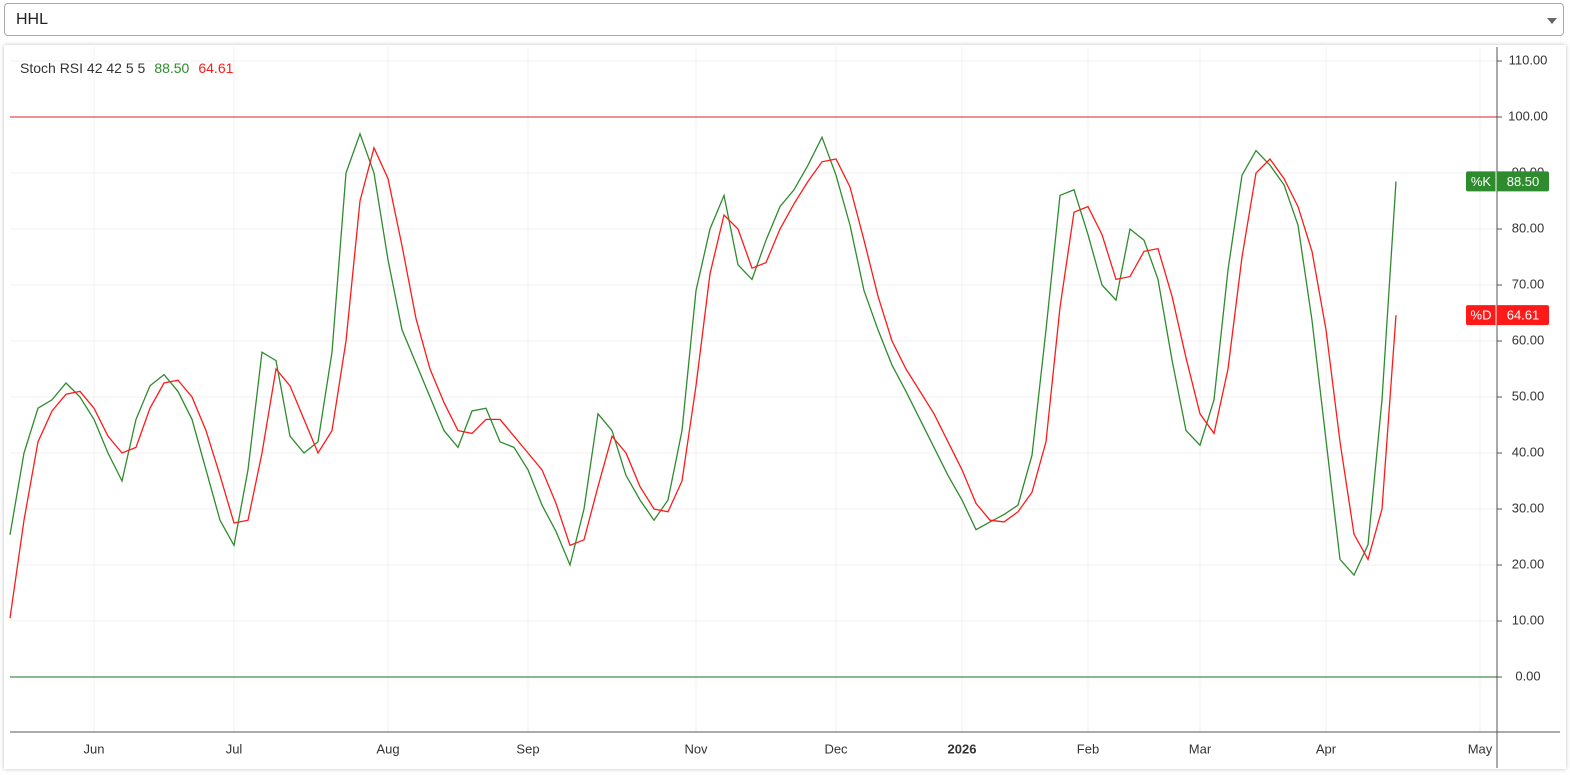 The image size is (1570, 775). Describe the element at coordinates (1528, 59) in the screenshot. I see `y-tick-label: 110.00` at that location.